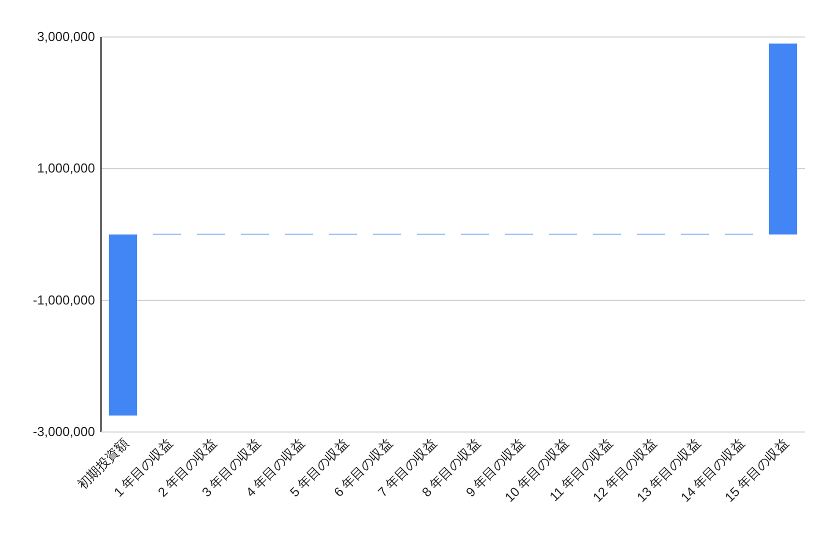  I want to click on y-tick-label: -3,000,000, so click(63, 431).